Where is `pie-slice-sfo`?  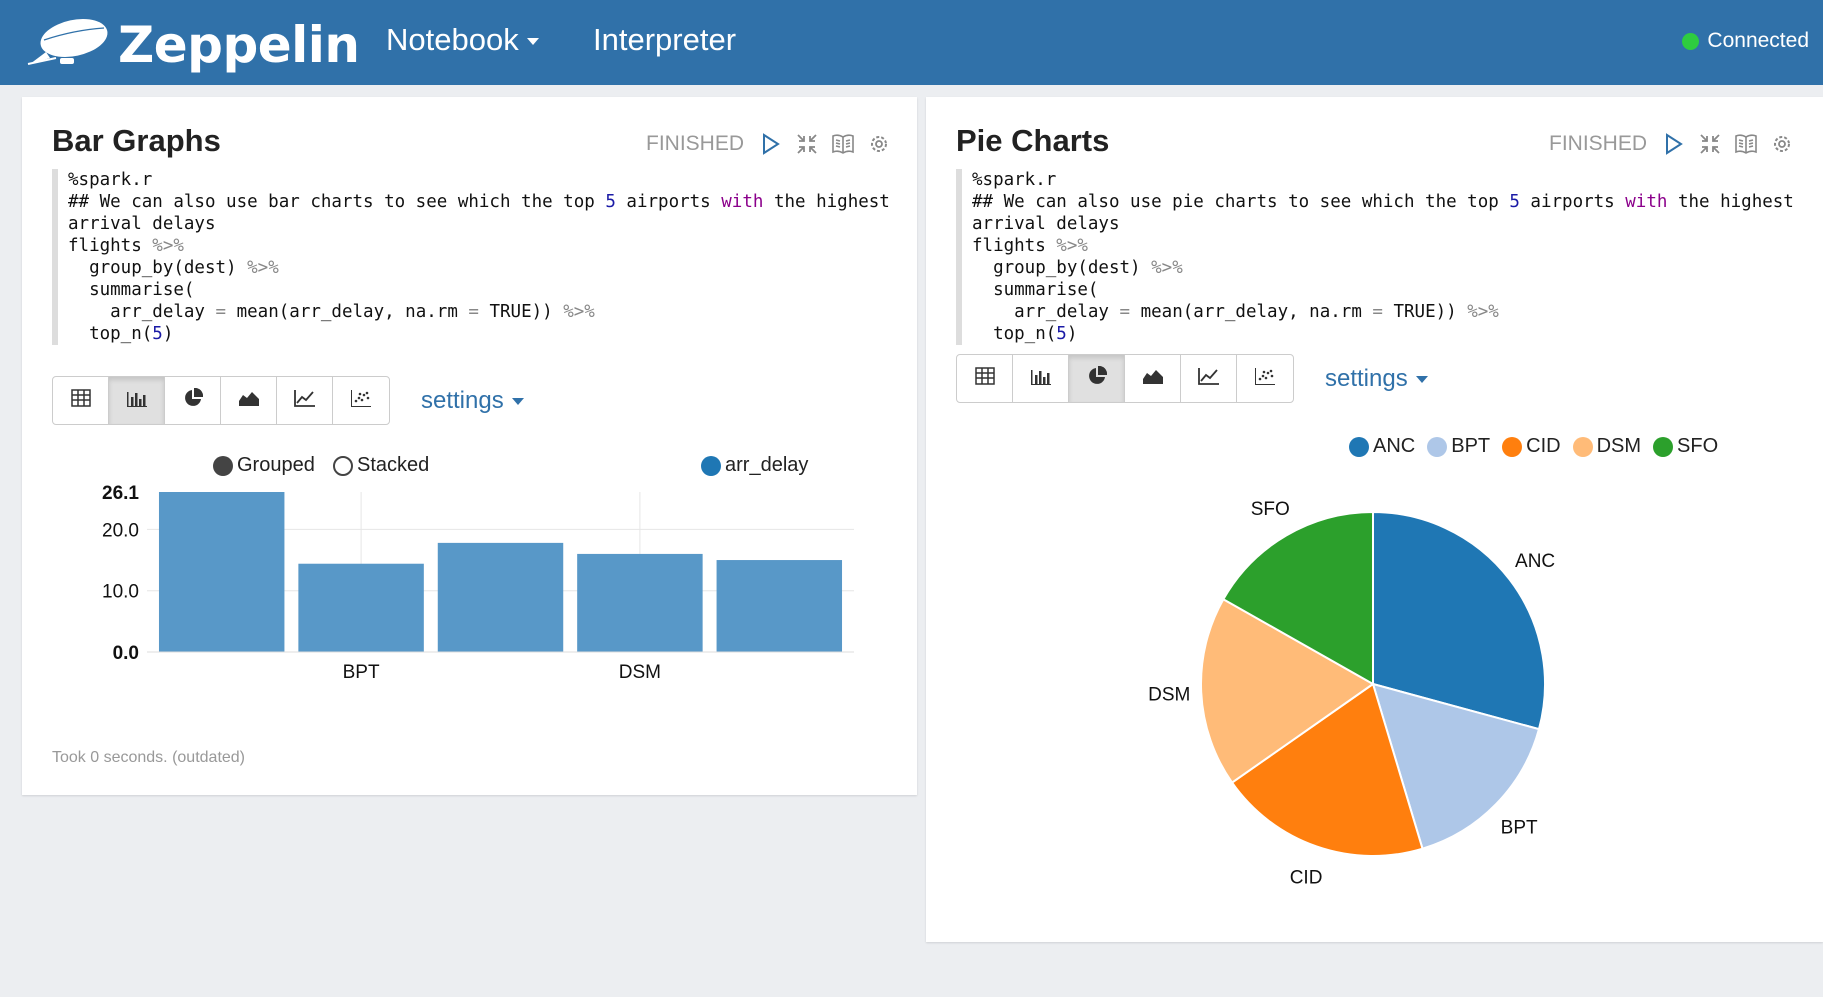 pie-slice-sfo is located at coordinates (1297, 598).